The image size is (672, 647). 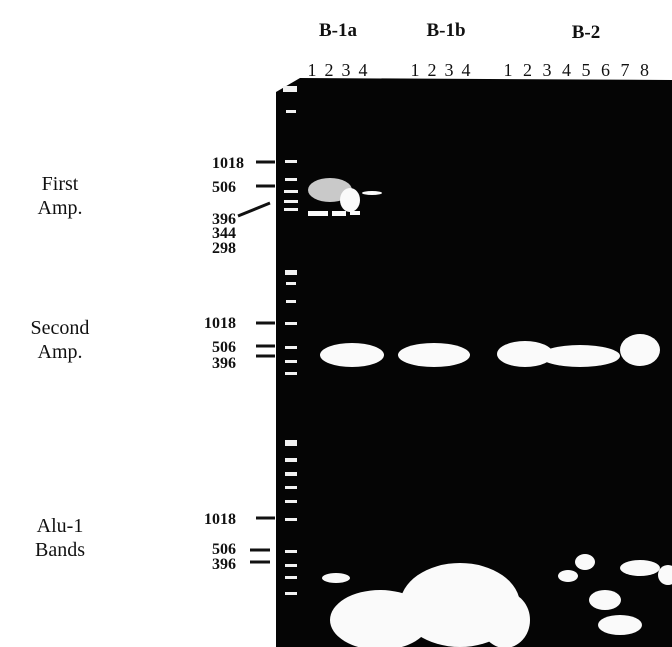 I want to click on section-label: First, so click(x=60, y=184).